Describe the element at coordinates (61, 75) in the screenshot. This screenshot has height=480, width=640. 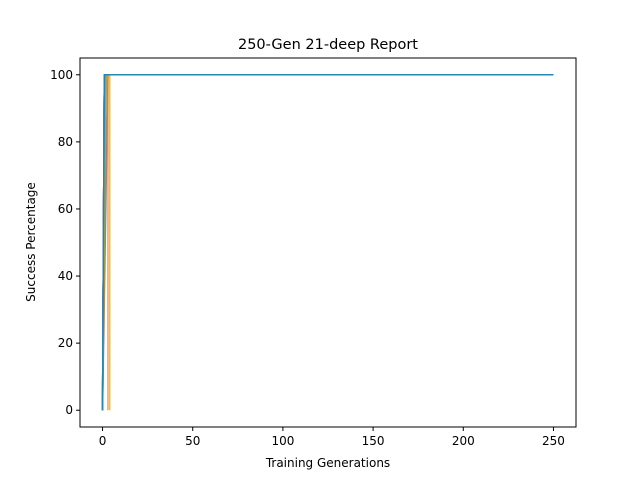
I see `y-tick-label: 100` at that location.